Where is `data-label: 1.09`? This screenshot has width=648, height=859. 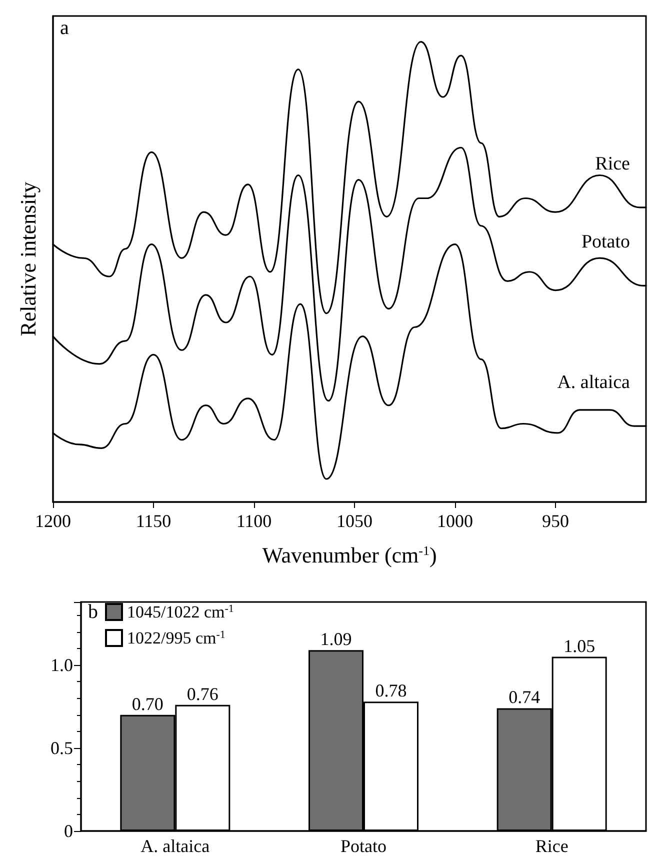 data-label: 1.09 is located at coordinates (336, 639).